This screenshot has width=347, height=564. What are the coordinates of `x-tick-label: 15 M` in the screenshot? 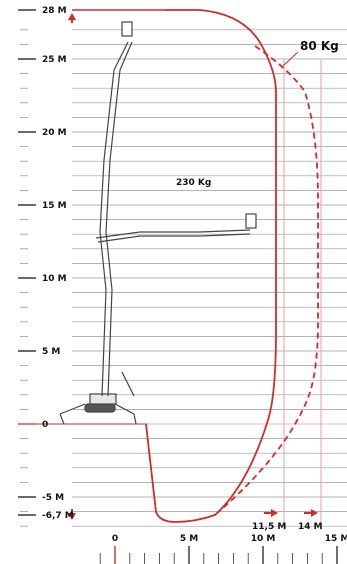 It's located at (336, 539).